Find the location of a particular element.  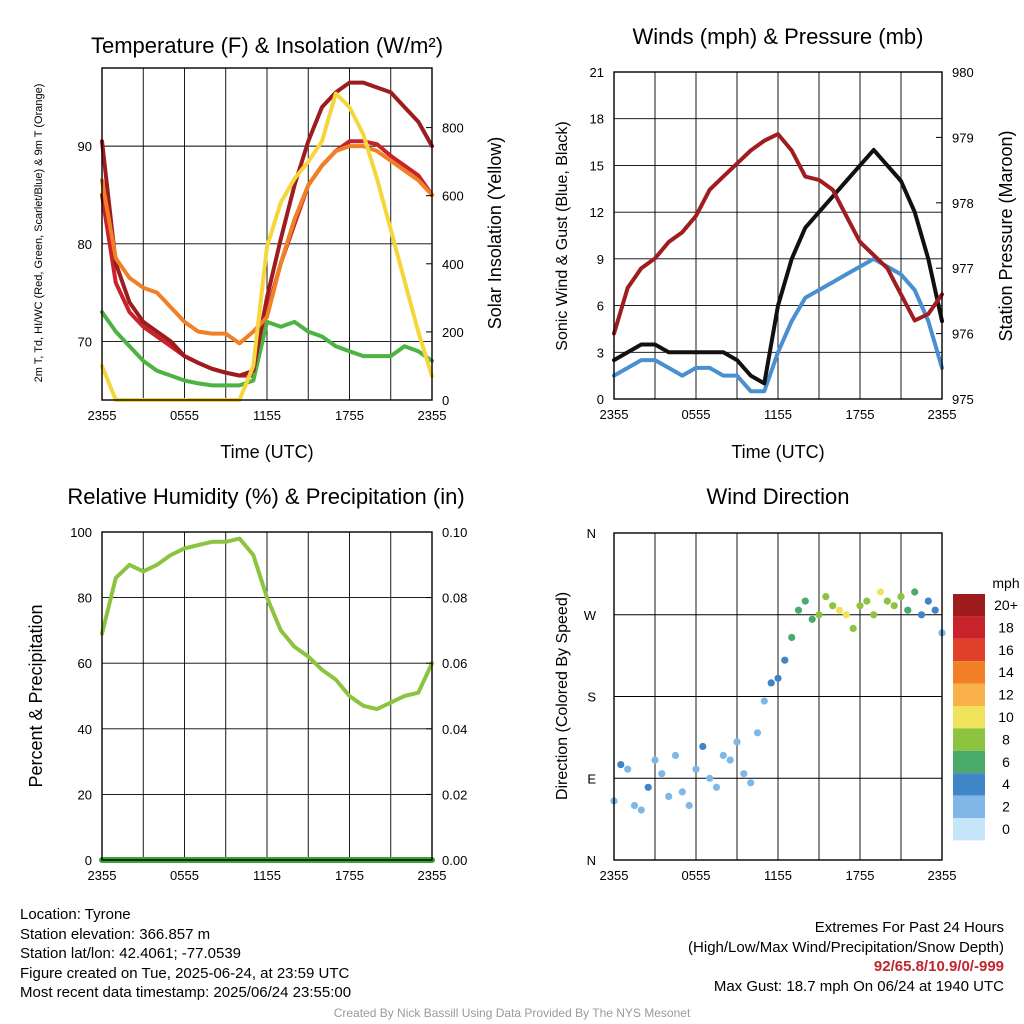

temperature-grid is located at coordinates (267, 234).